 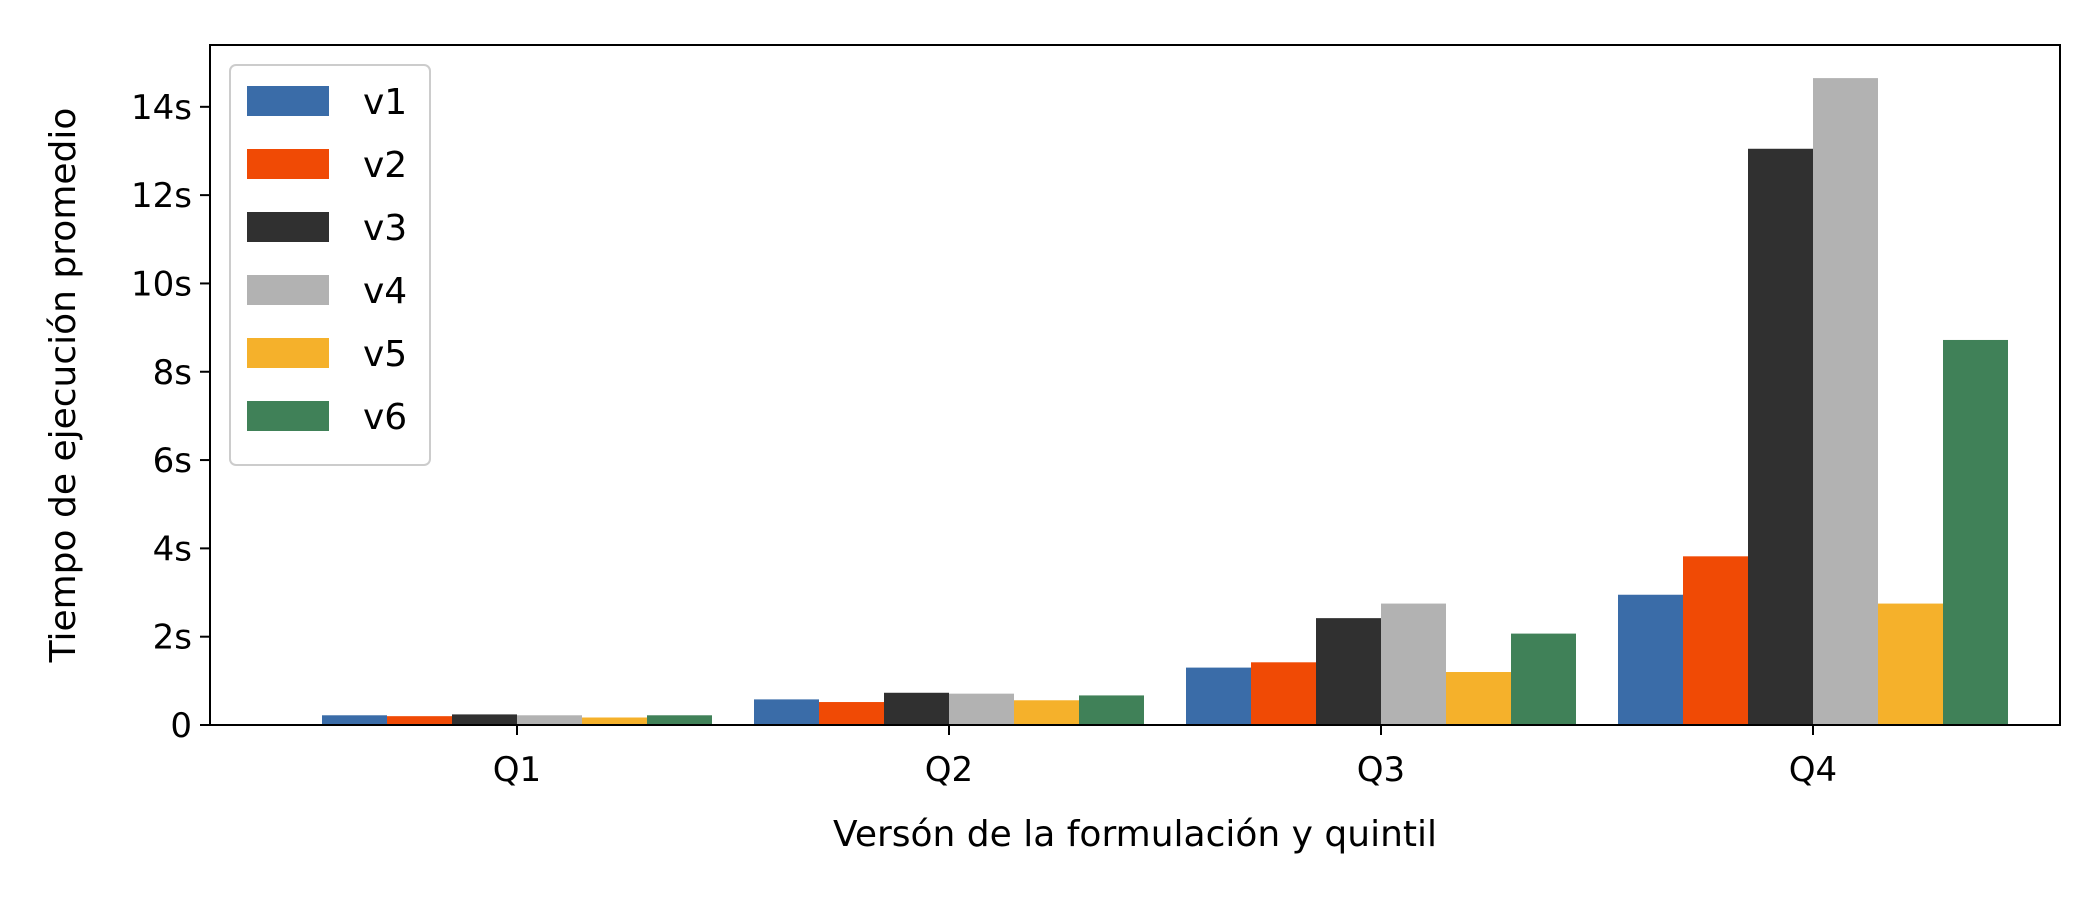 What do you see at coordinates (172, 373) in the screenshot?
I see `y-tick-label: 8s` at bounding box center [172, 373].